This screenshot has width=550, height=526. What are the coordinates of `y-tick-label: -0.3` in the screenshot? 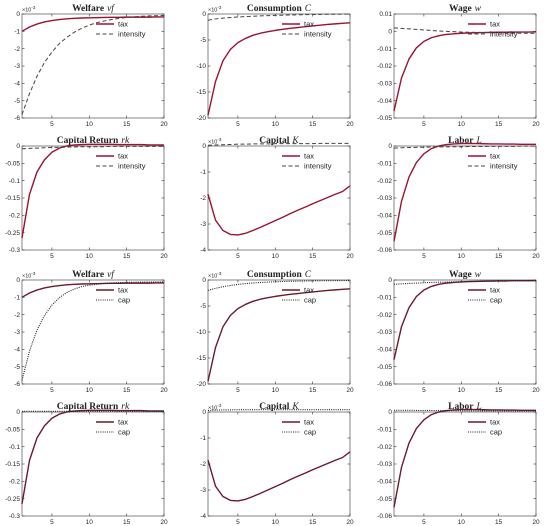 It's located at (15, 516).